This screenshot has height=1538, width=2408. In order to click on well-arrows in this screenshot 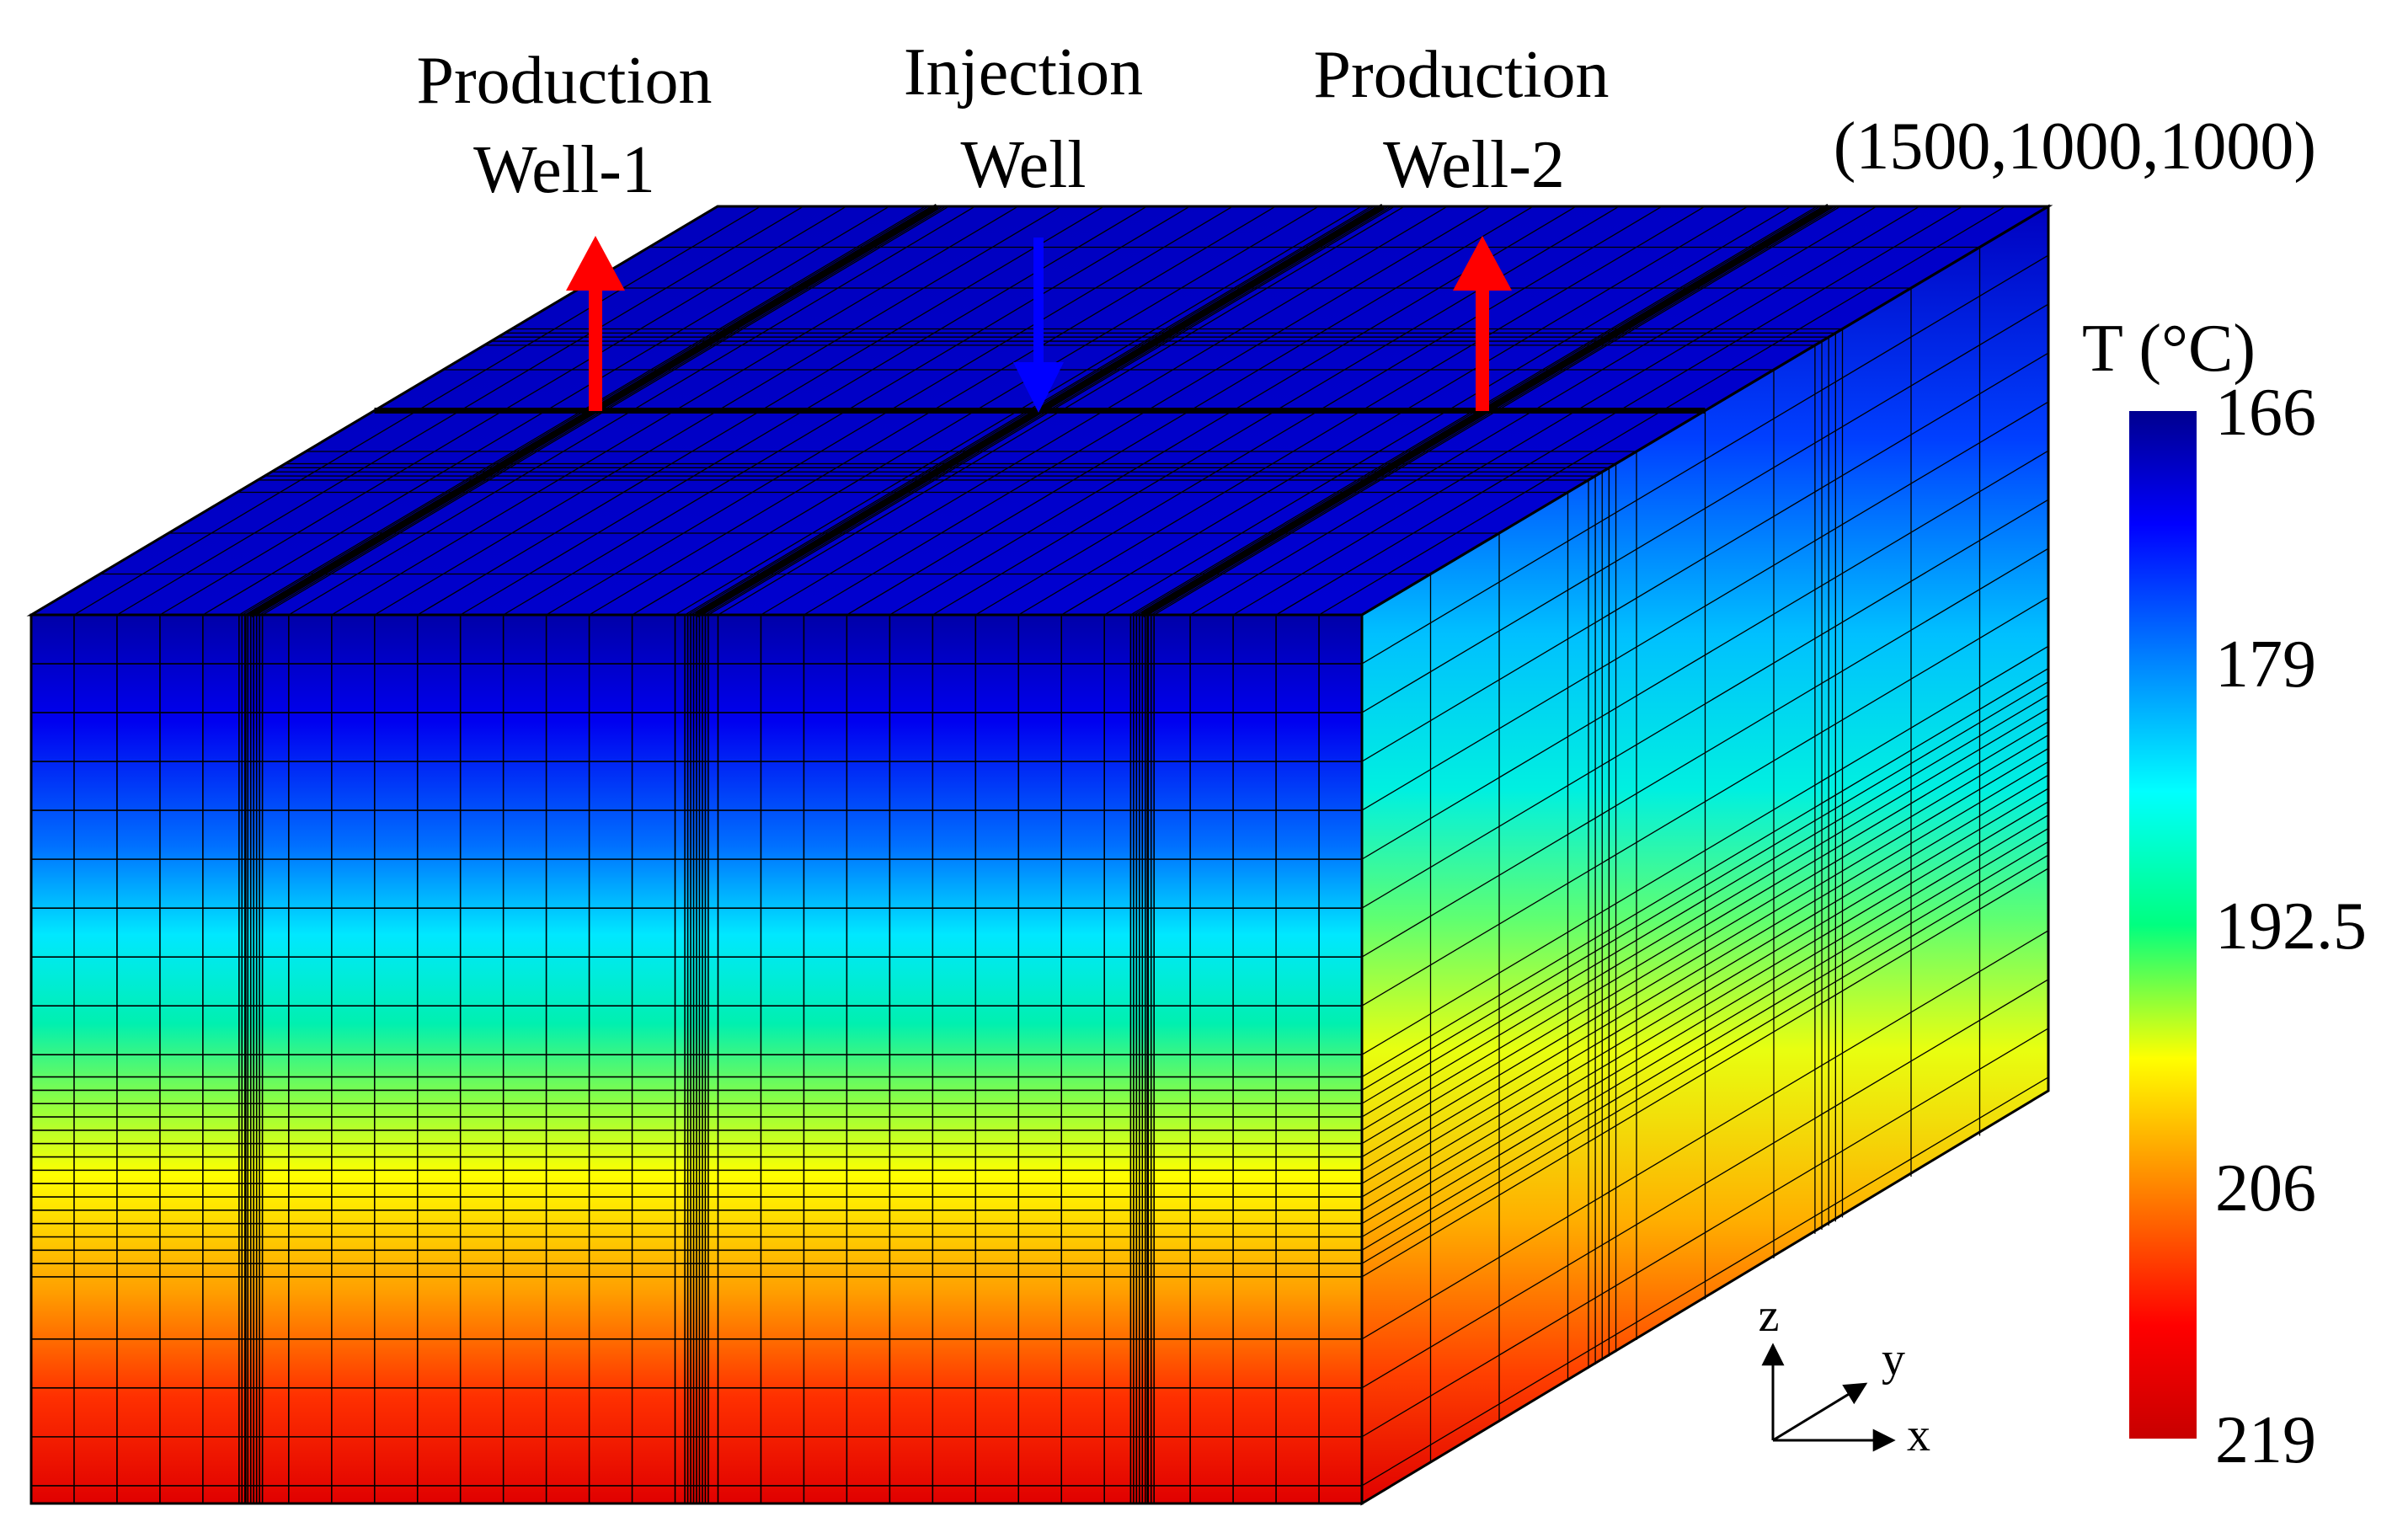, I will do `click(1039, 324)`.